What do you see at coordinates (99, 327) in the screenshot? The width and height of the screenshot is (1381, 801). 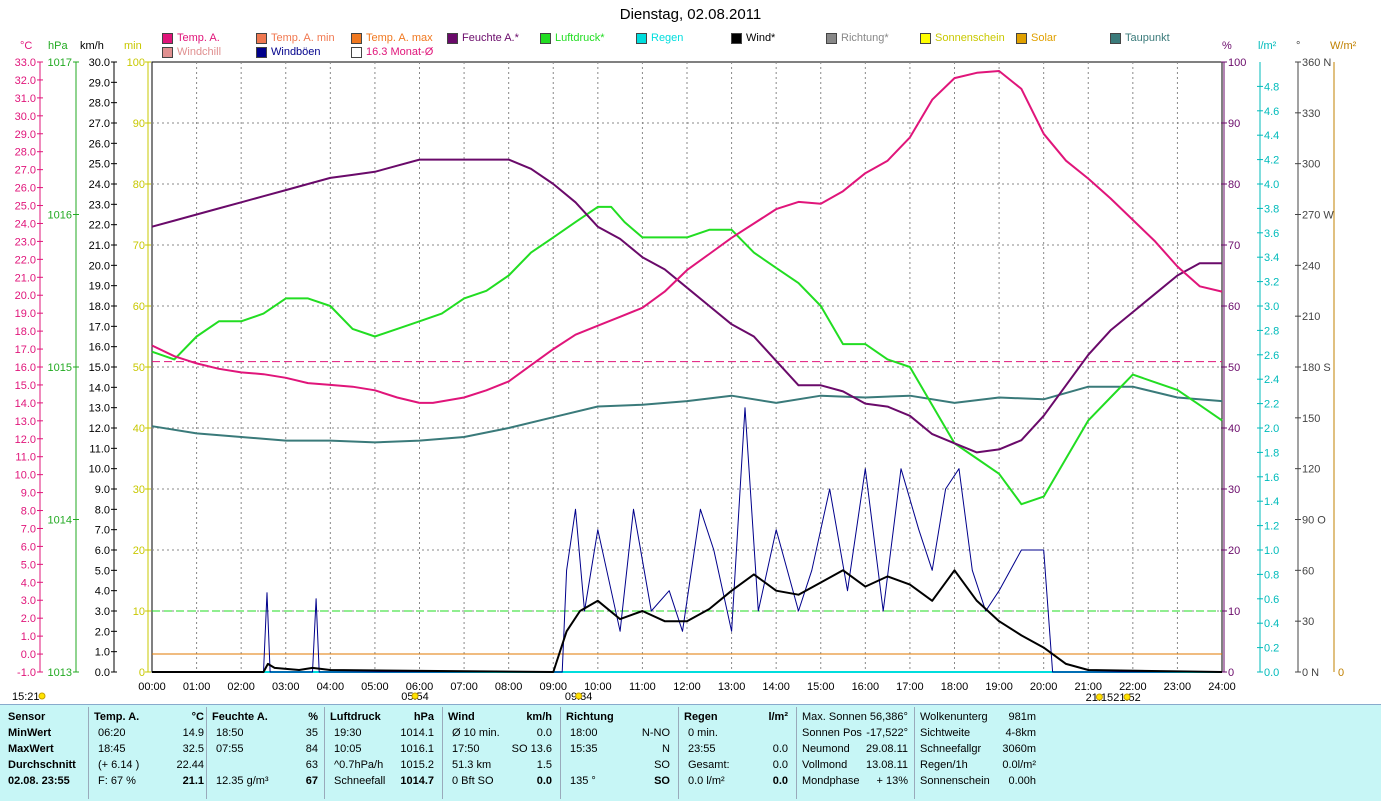 I see `wind-tick-label: 17.0` at bounding box center [99, 327].